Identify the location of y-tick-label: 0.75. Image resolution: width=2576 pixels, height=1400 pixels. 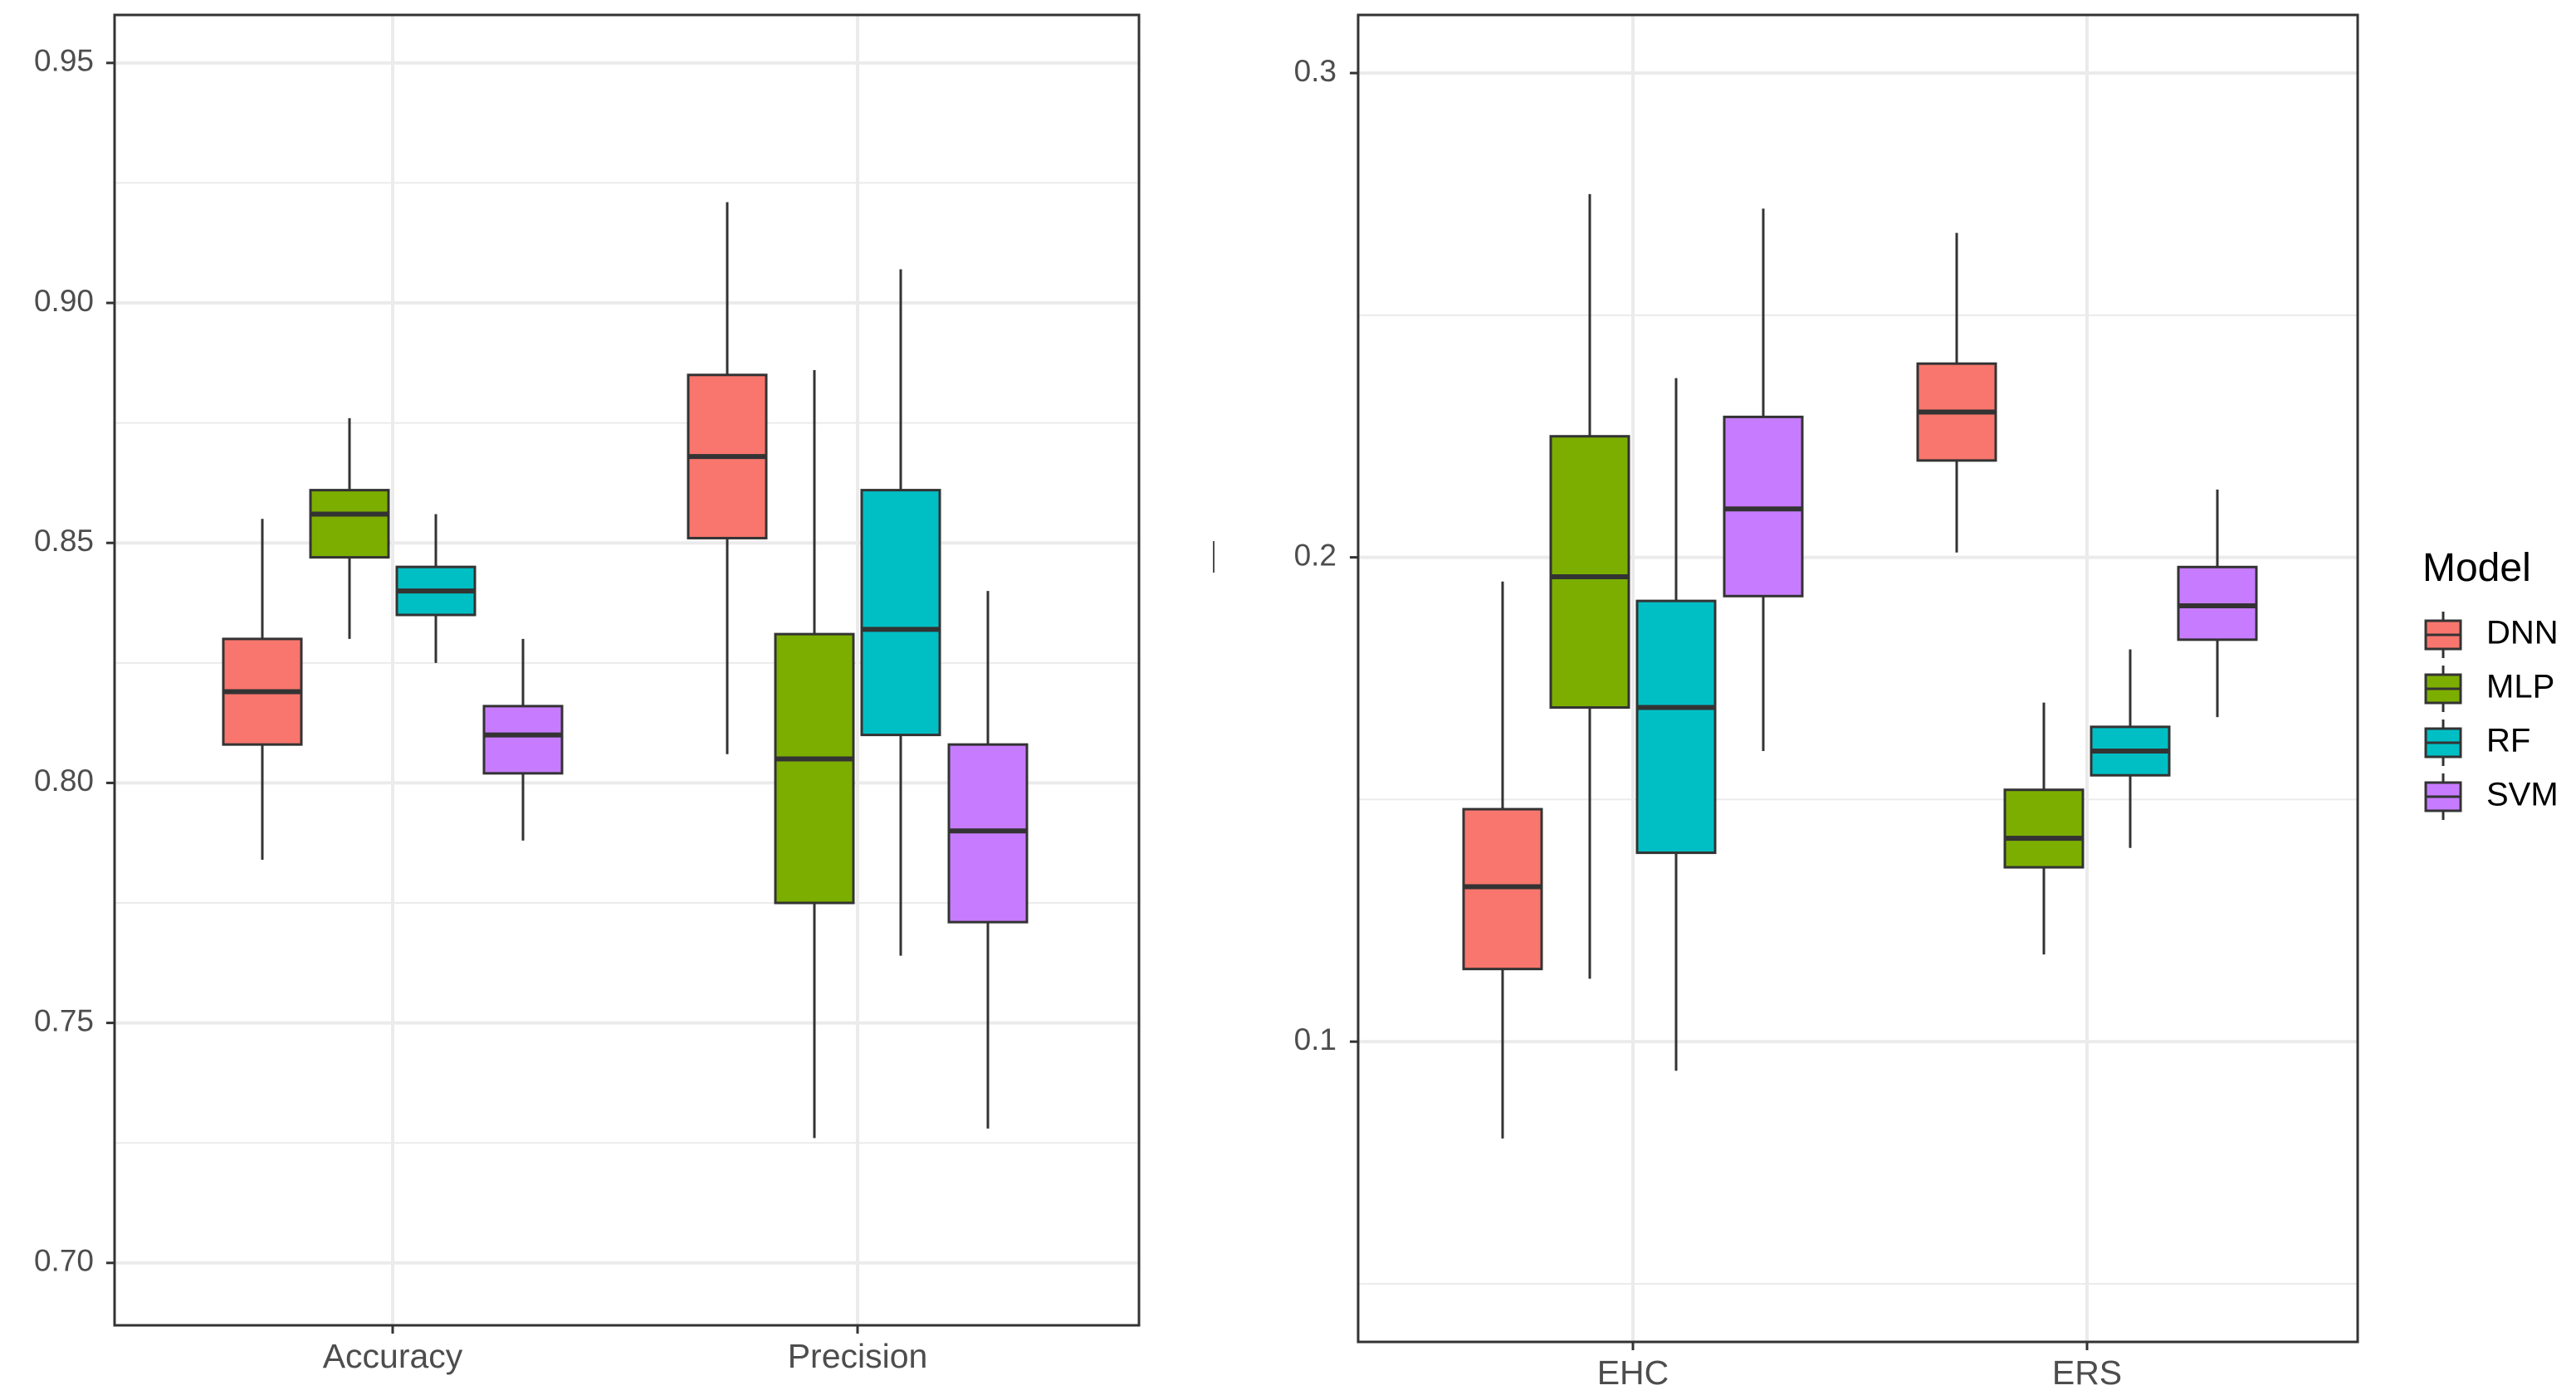
(64, 1020).